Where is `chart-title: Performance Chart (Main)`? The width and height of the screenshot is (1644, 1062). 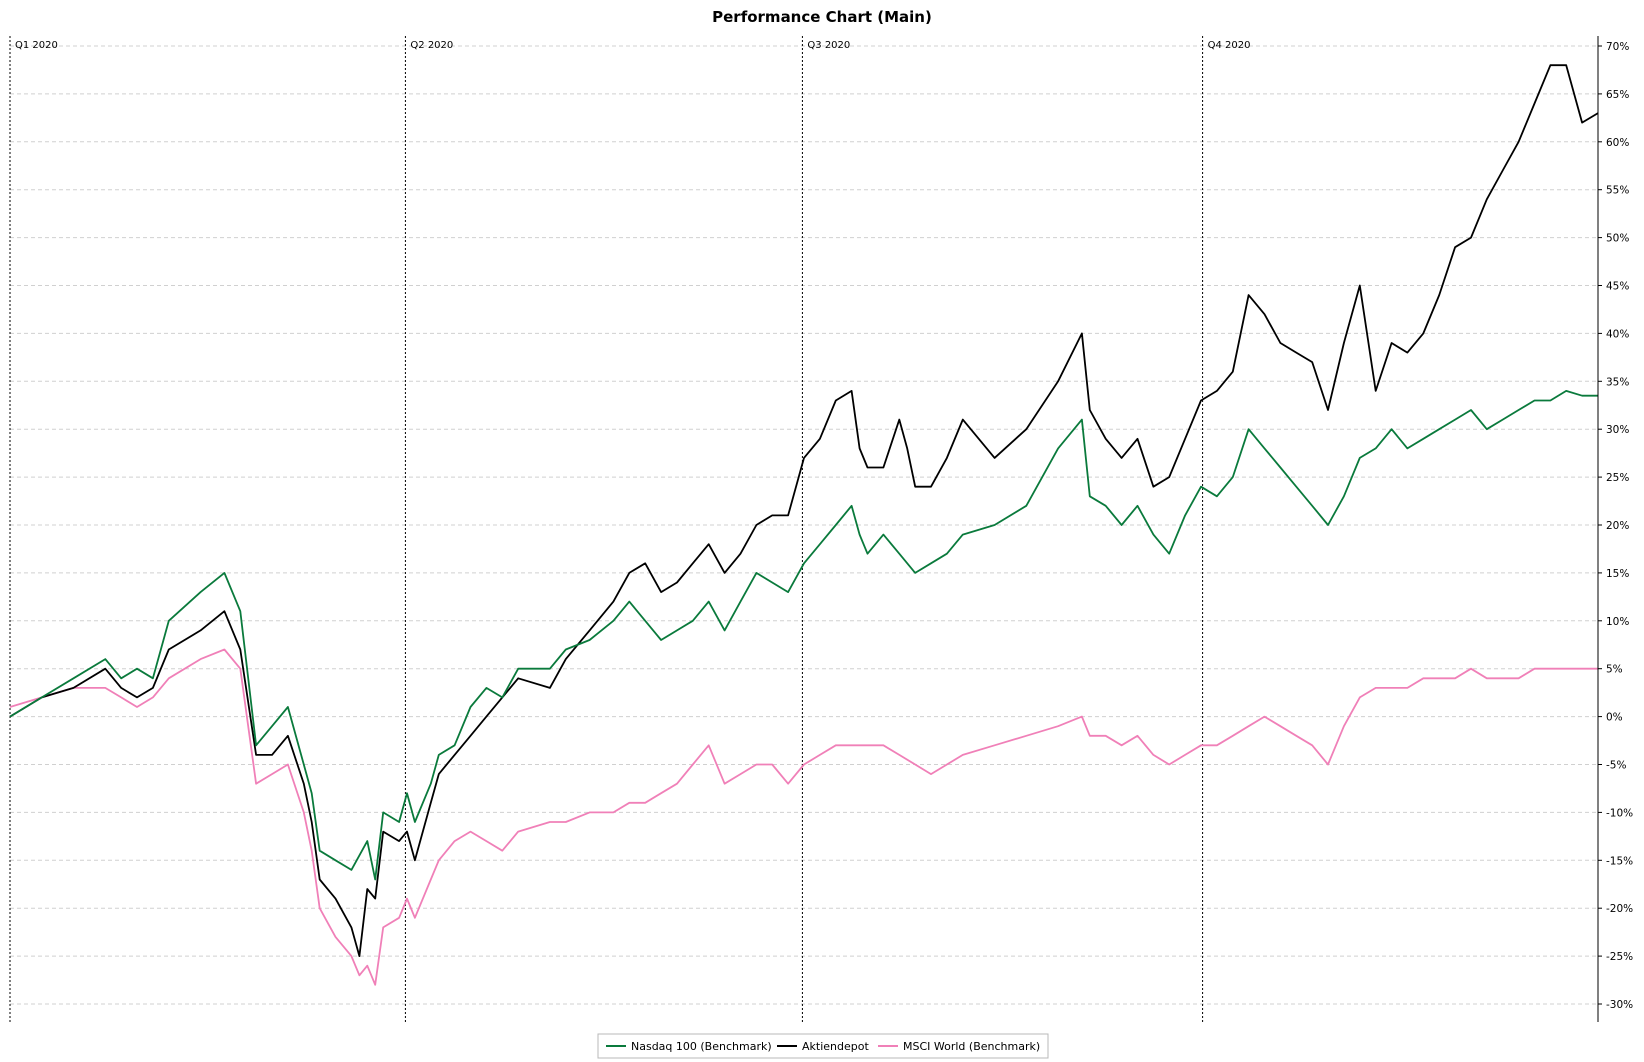
chart-title: Performance Chart (Main) is located at coordinates (822, 17).